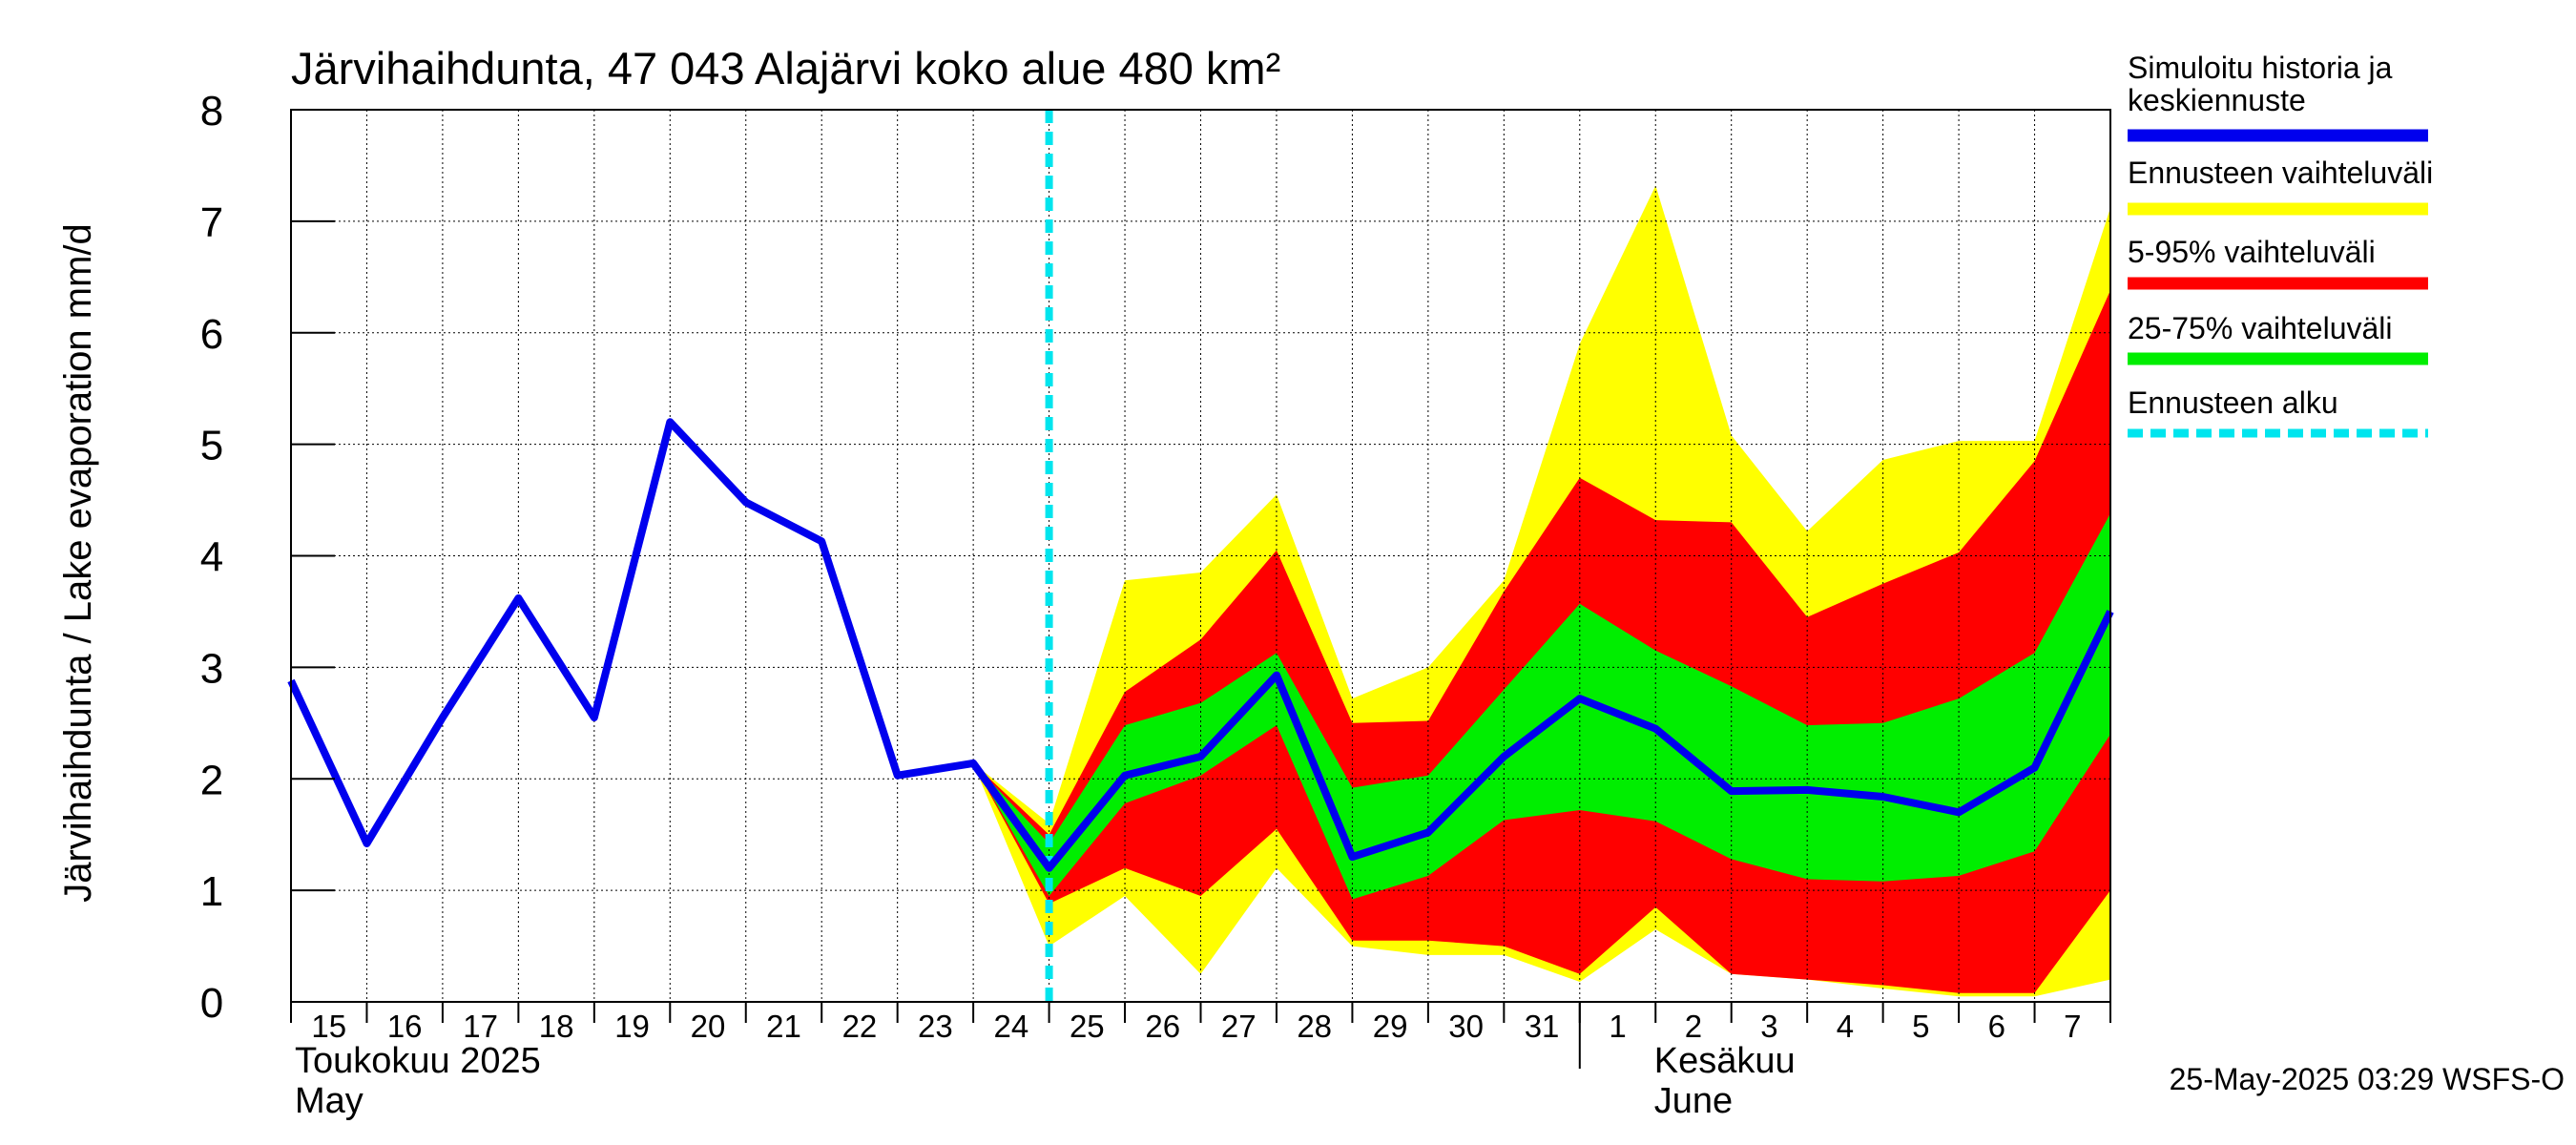 Image resolution: width=2576 pixels, height=1145 pixels. I want to click on x-day-label: 29, so click(1390, 1026).